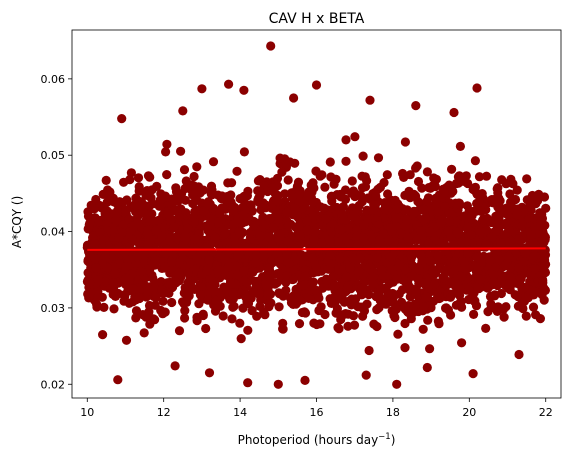  I want to click on y-tick-label: 0.02, so click(53, 384).